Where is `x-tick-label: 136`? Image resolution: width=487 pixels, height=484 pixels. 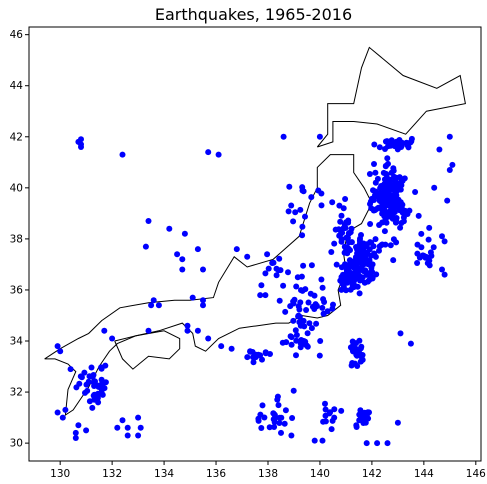
x-tick-label: 136 is located at coordinates (216, 474).